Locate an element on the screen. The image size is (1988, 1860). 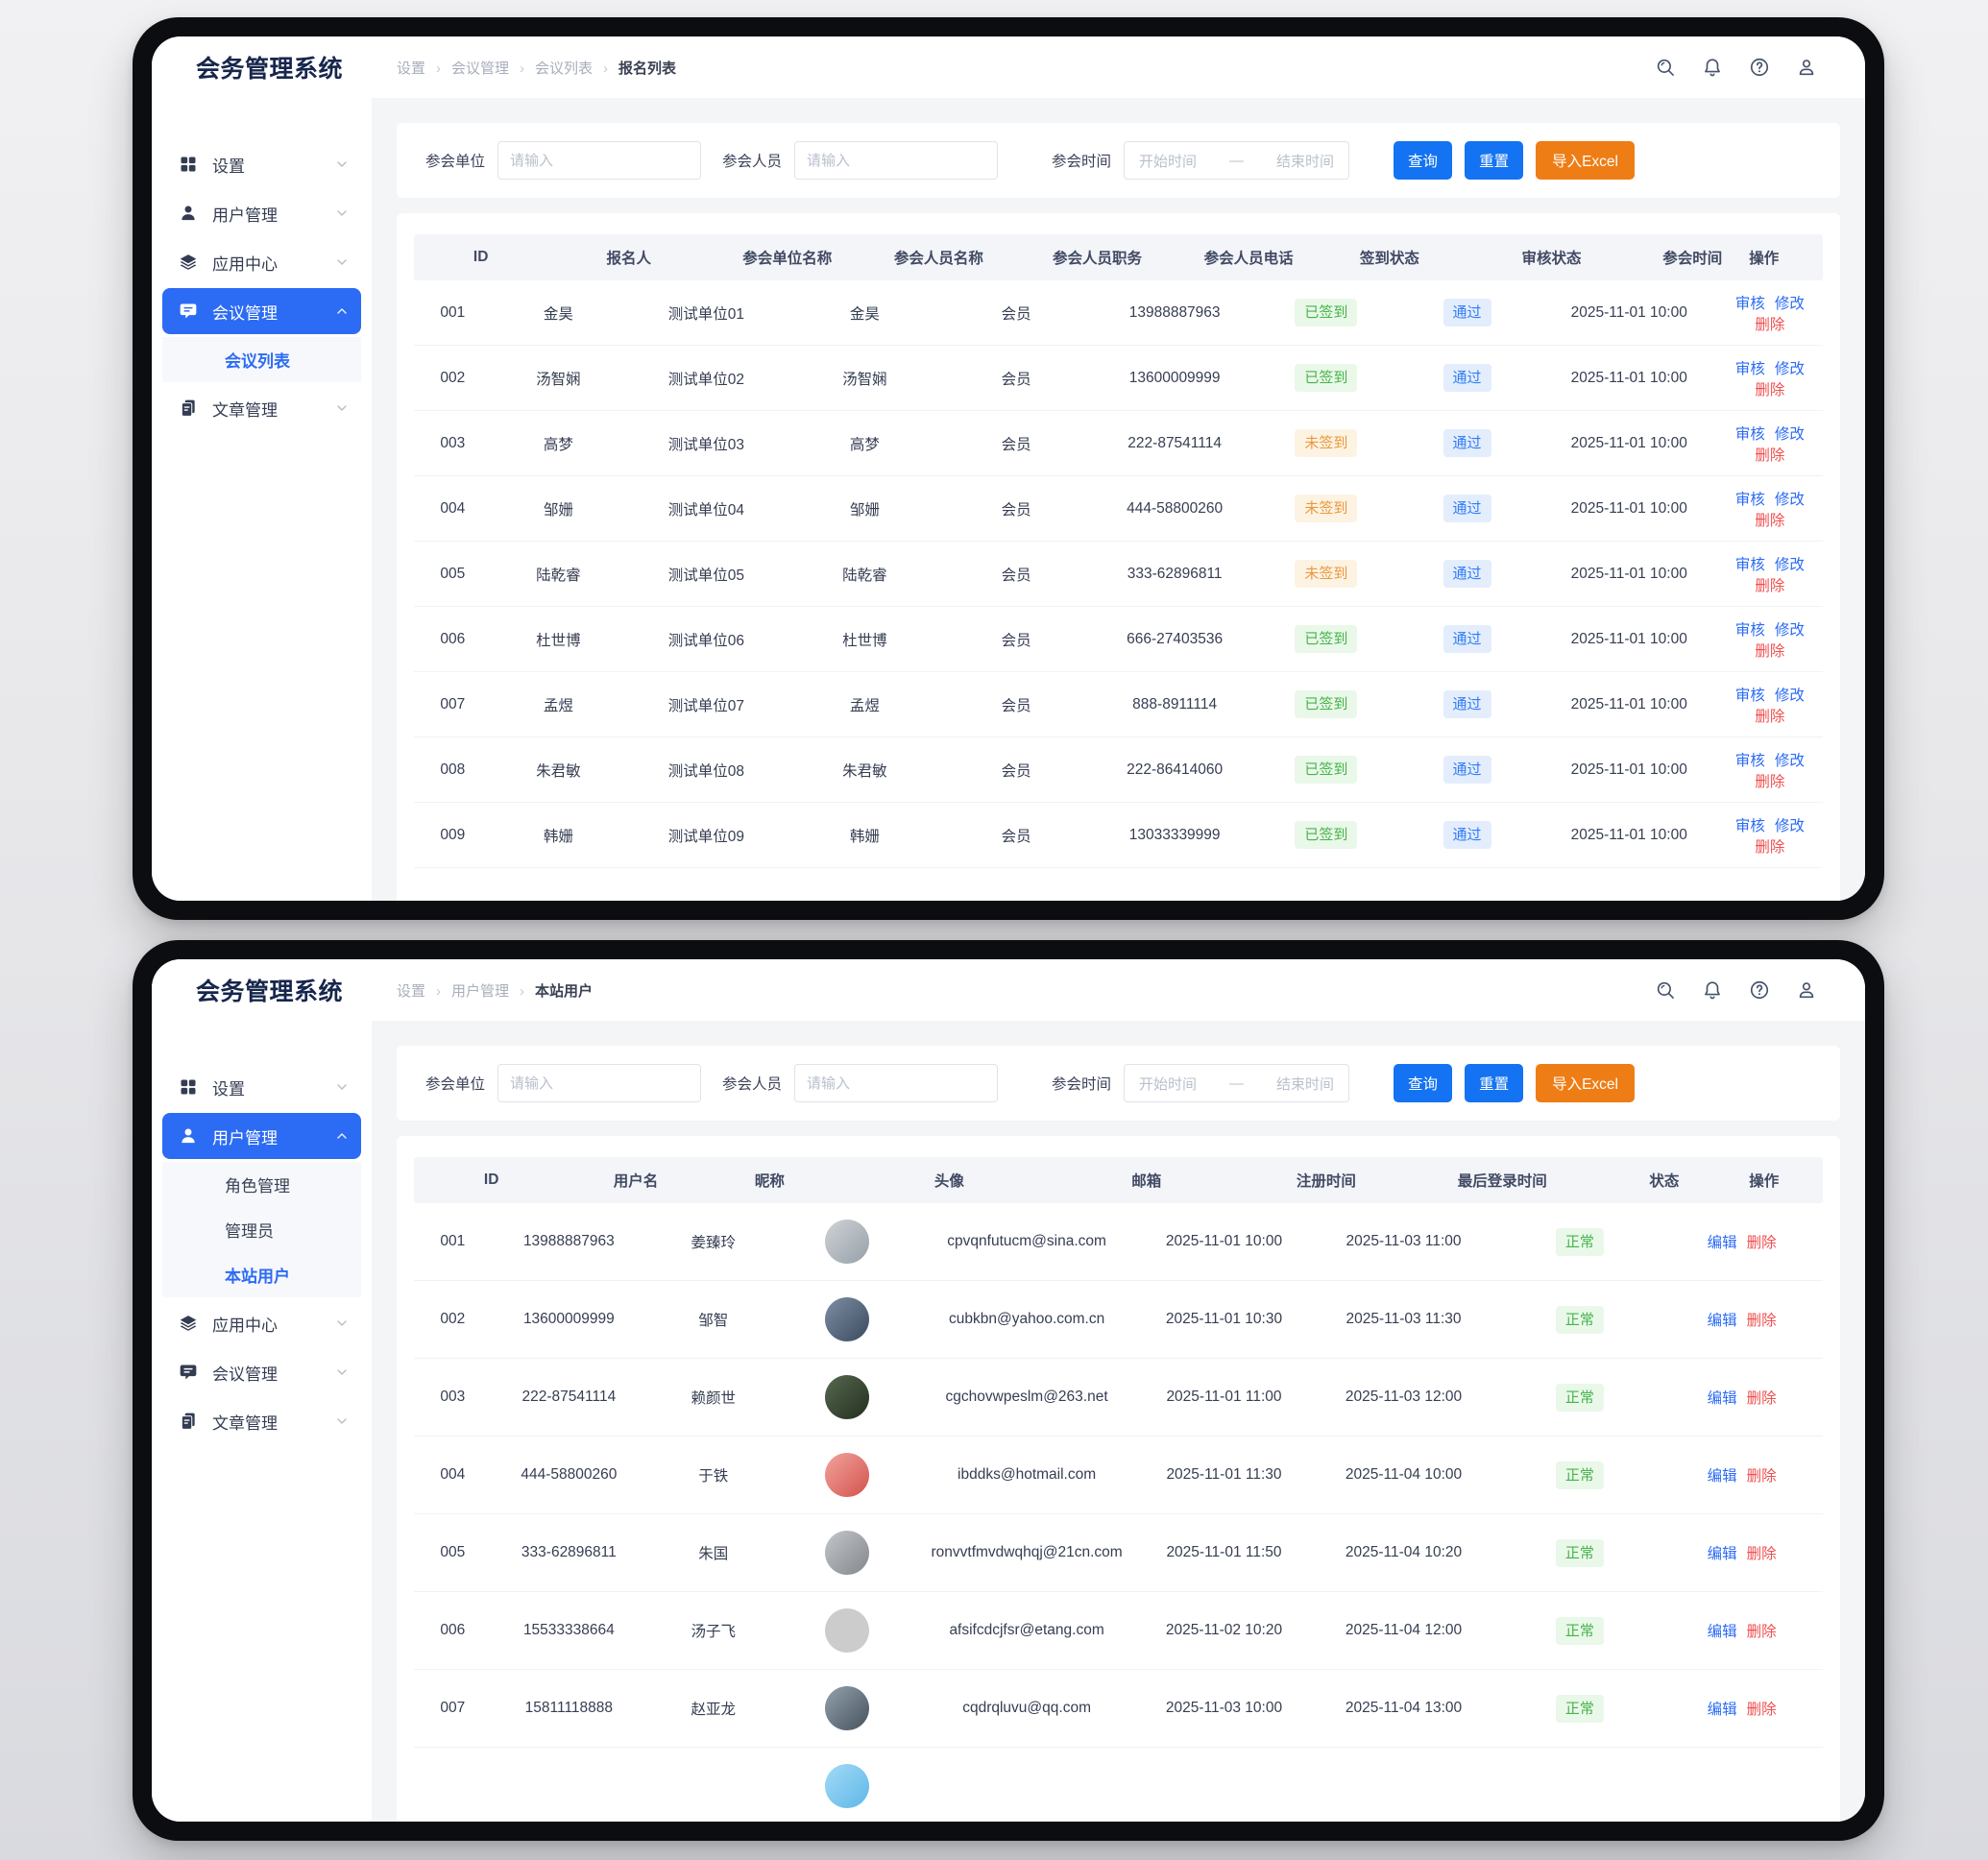
breadcrumb-item: 用户管理 is located at coordinates (467, 991).